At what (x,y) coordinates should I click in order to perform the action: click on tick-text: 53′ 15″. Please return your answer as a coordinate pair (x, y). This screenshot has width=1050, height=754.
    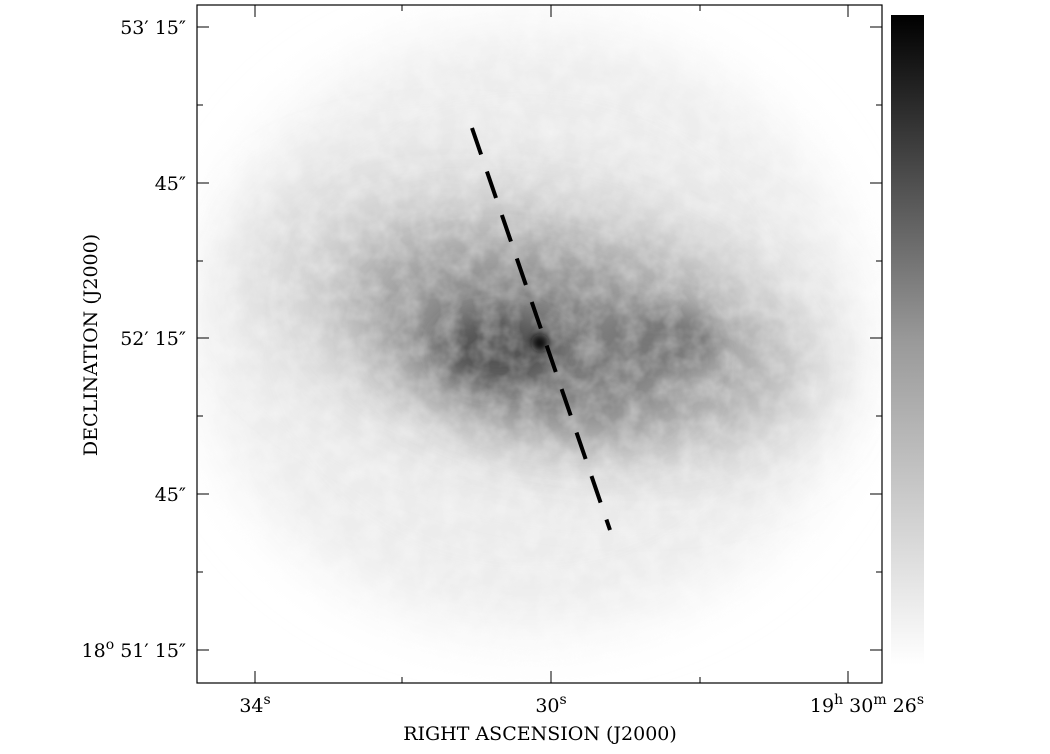
    Looking at the image, I should click on (153, 28).